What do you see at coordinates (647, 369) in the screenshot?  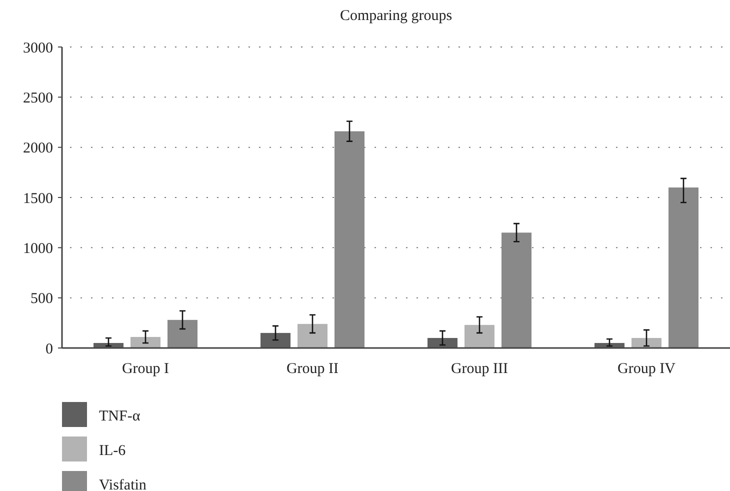 I see `x-tick-label: Group IV` at bounding box center [647, 369].